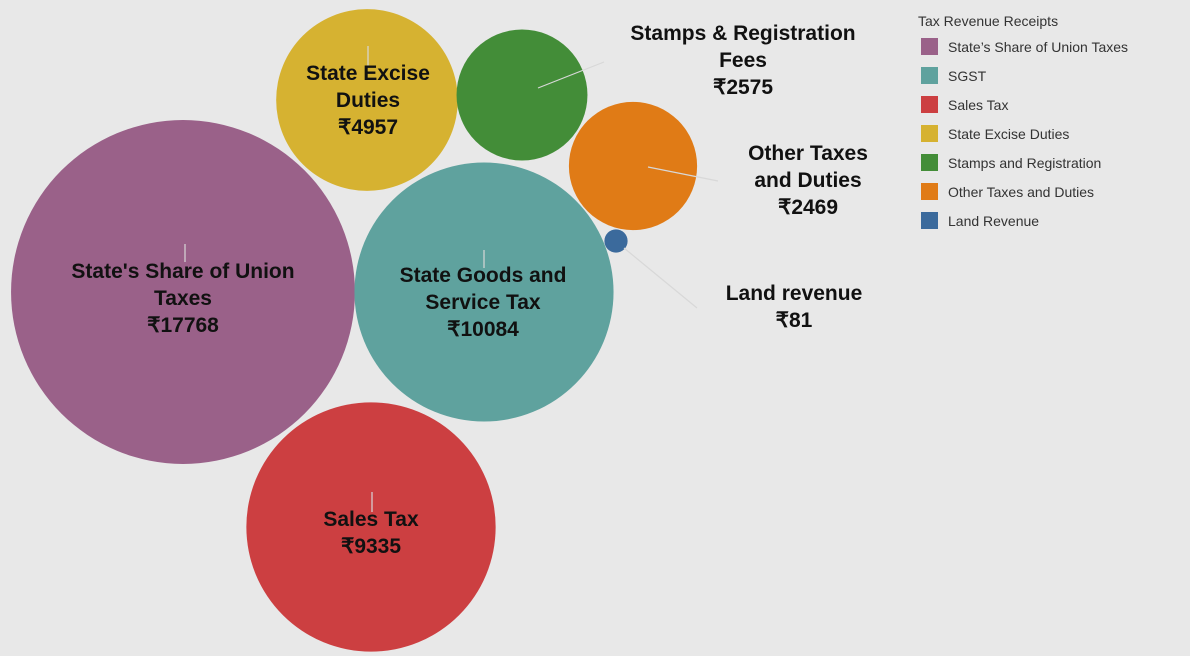 This screenshot has height=656, width=1190. Describe the element at coordinates (988, 21) in the screenshot. I see `legend-title: Tax Revenue Receipts` at that location.